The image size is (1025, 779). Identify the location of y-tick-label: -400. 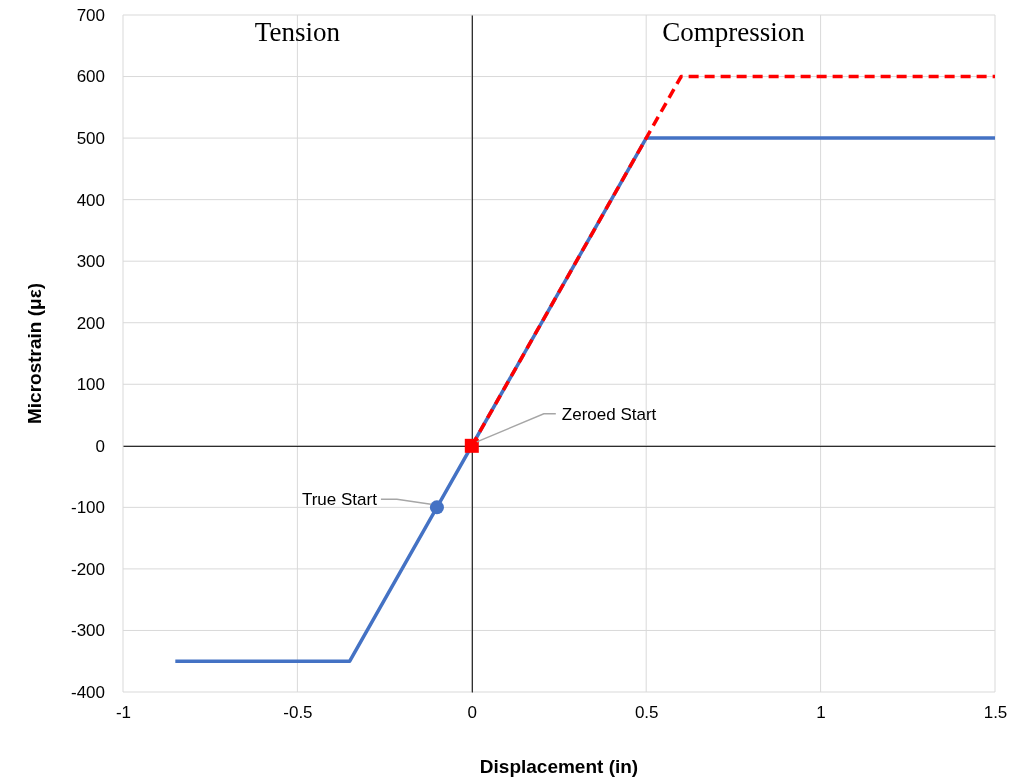
(87, 692).